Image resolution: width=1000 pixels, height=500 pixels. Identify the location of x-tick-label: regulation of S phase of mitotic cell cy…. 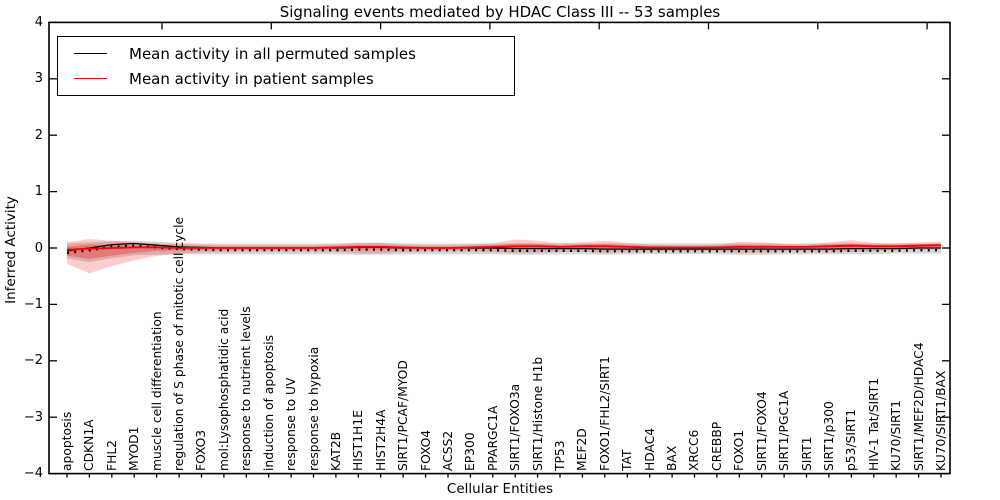
(179, 343).